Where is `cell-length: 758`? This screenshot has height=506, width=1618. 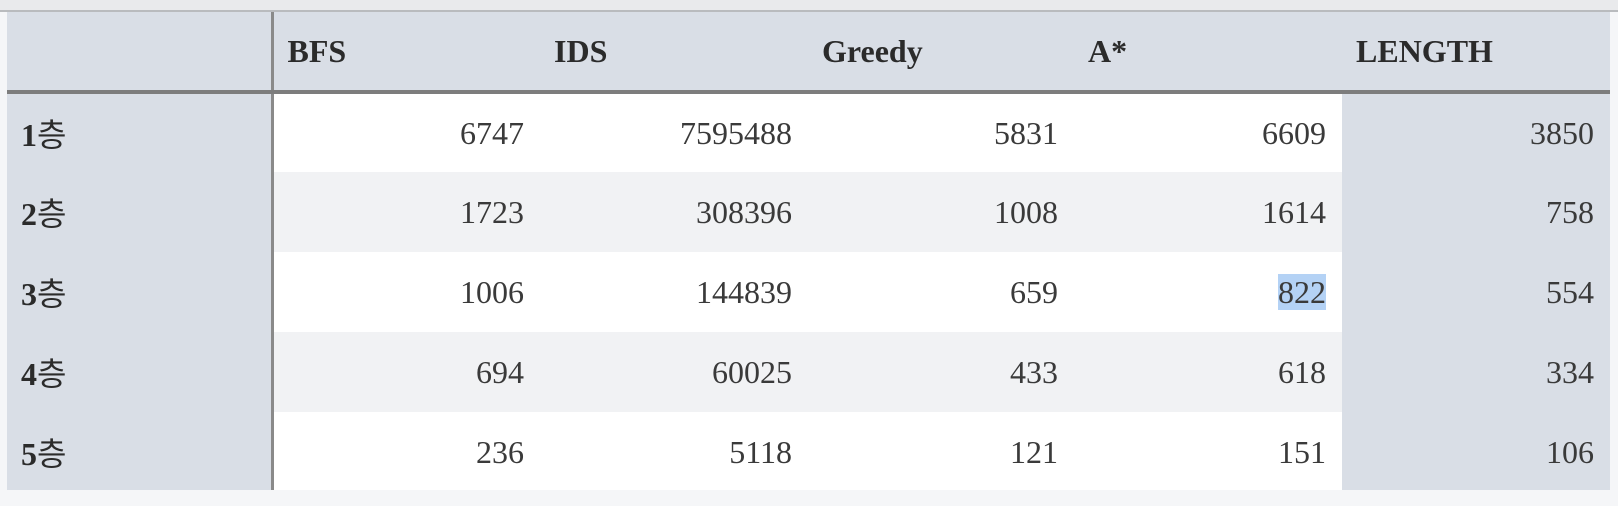 cell-length: 758 is located at coordinates (1476, 212).